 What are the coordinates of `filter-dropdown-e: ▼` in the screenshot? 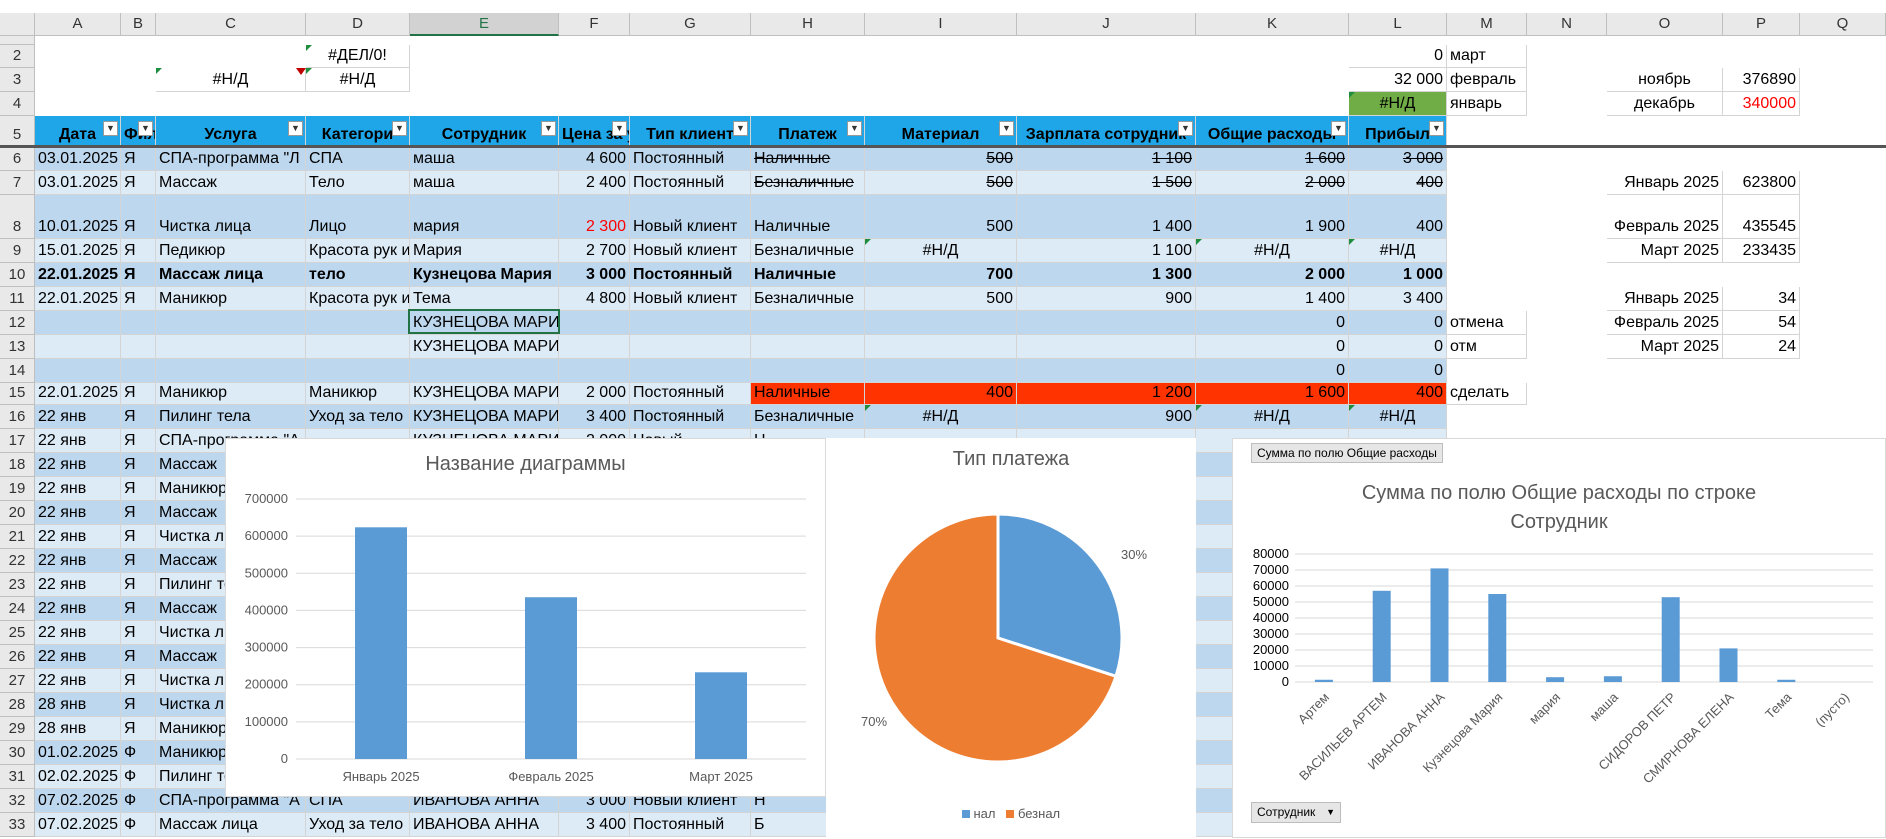 It's located at (548, 128).